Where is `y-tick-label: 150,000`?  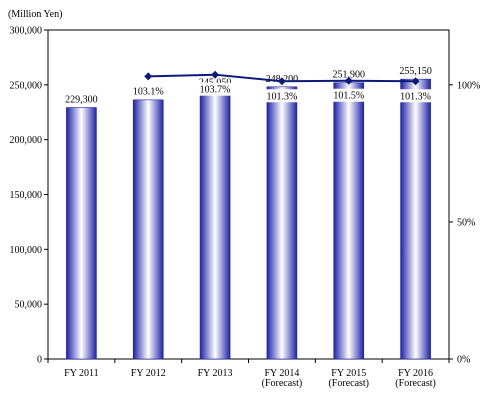 y-tick-label: 150,000 is located at coordinates (26, 195).